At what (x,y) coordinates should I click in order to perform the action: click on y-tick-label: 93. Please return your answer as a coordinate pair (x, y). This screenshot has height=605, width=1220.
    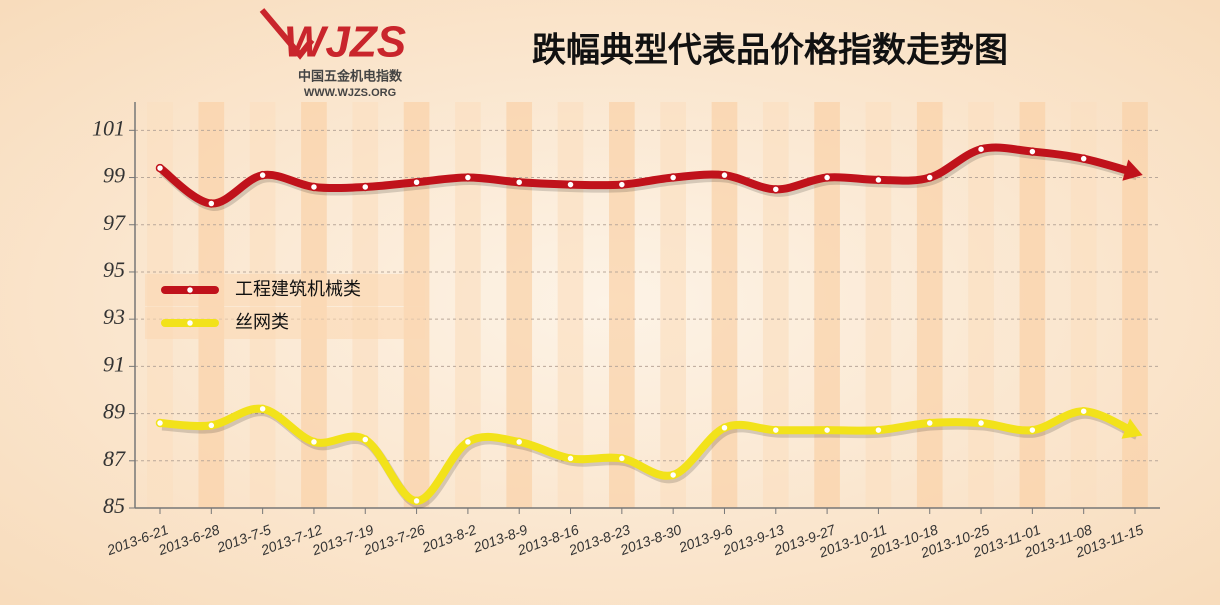
    Looking at the image, I should click on (114, 316).